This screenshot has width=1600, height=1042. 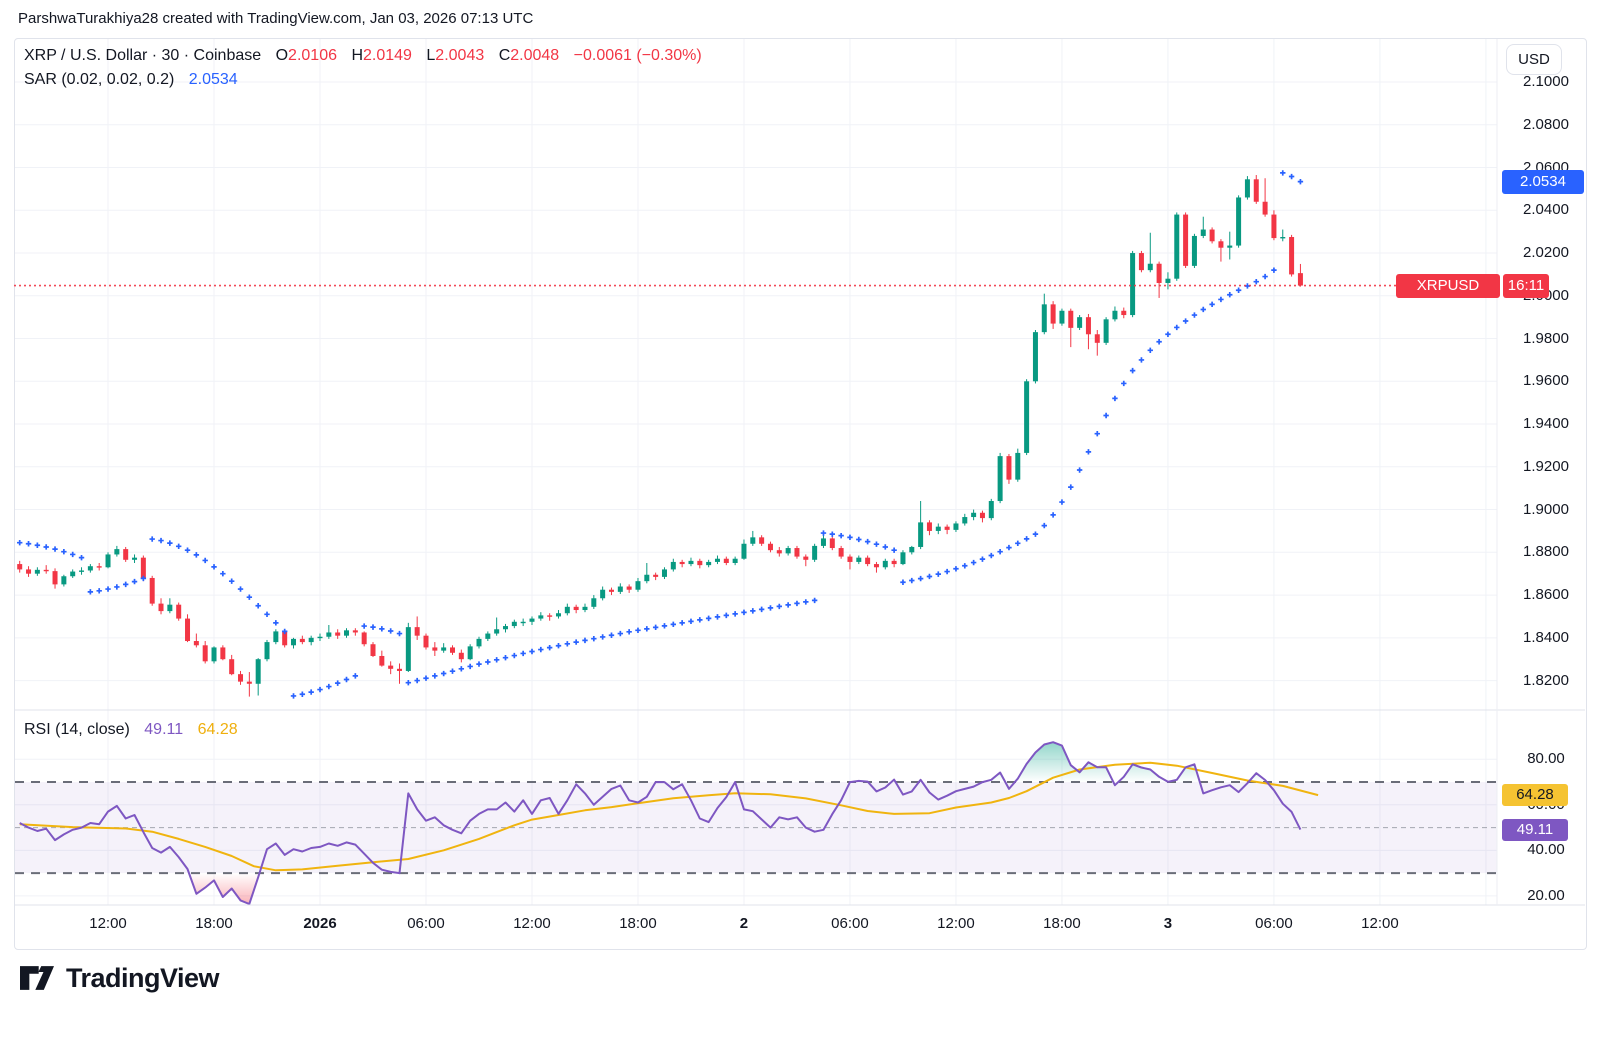 I want to click on open-label: O, so click(x=282, y=55).